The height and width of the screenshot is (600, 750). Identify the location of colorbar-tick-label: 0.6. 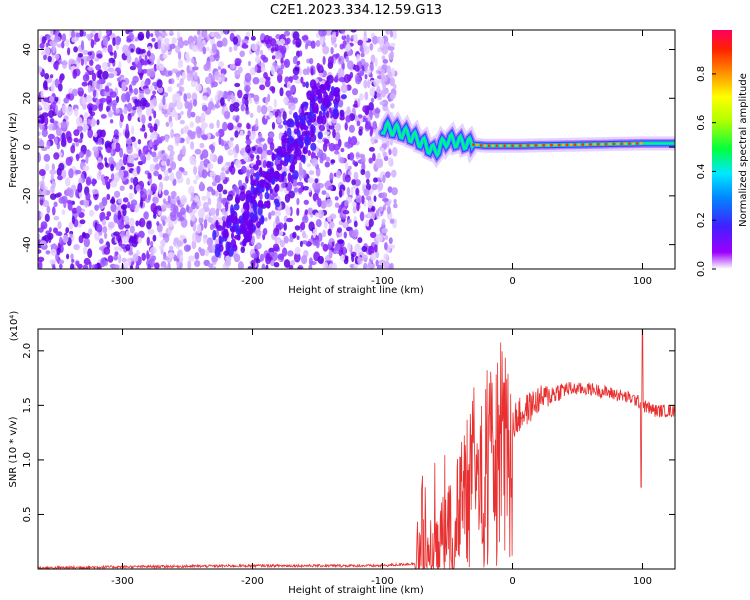
(701, 123).